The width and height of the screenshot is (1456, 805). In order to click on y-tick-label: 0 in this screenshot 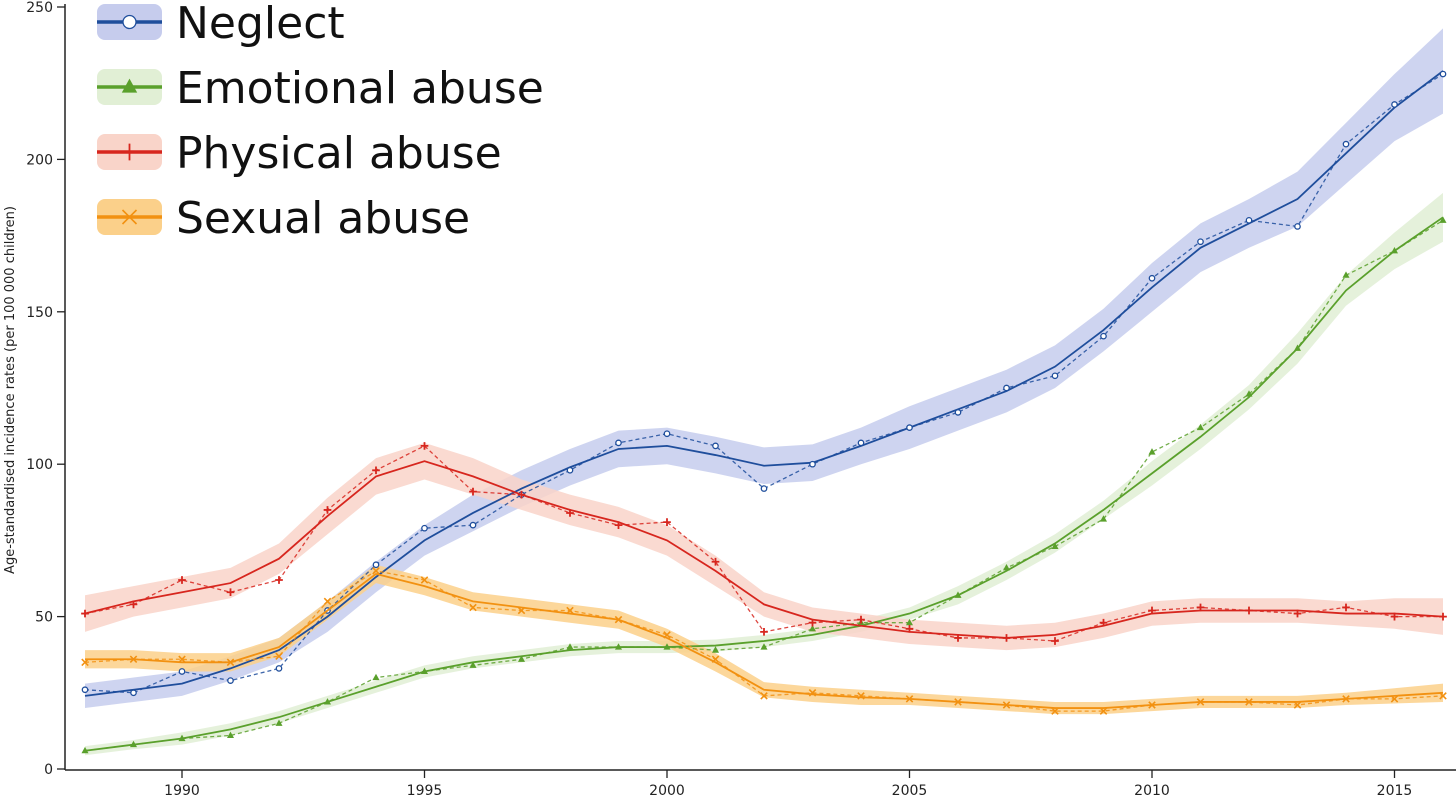, I will do `click(48, 770)`.